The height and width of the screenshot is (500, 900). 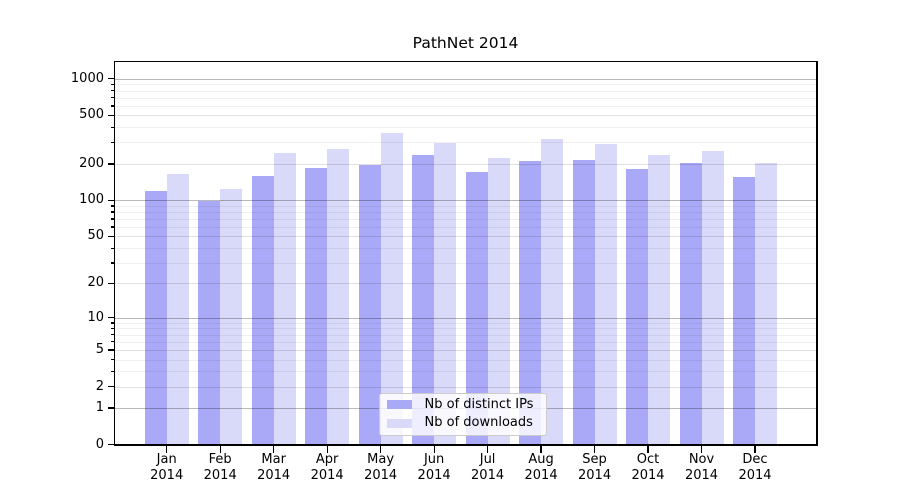 I want to click on bar-downloads-feb, so click(x=231, y=317).